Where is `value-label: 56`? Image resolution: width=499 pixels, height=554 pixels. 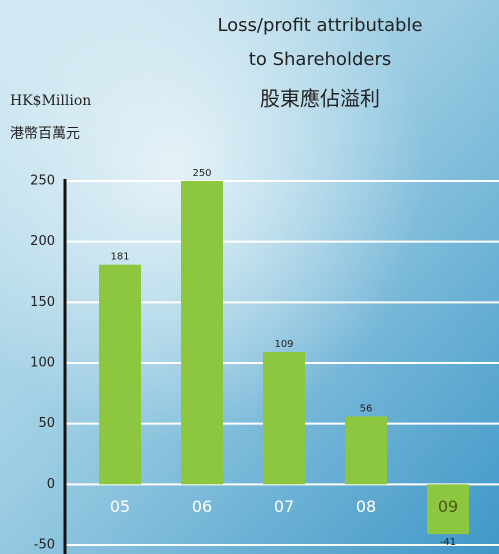 value-label: 56 is located at coordinates (366, 408).